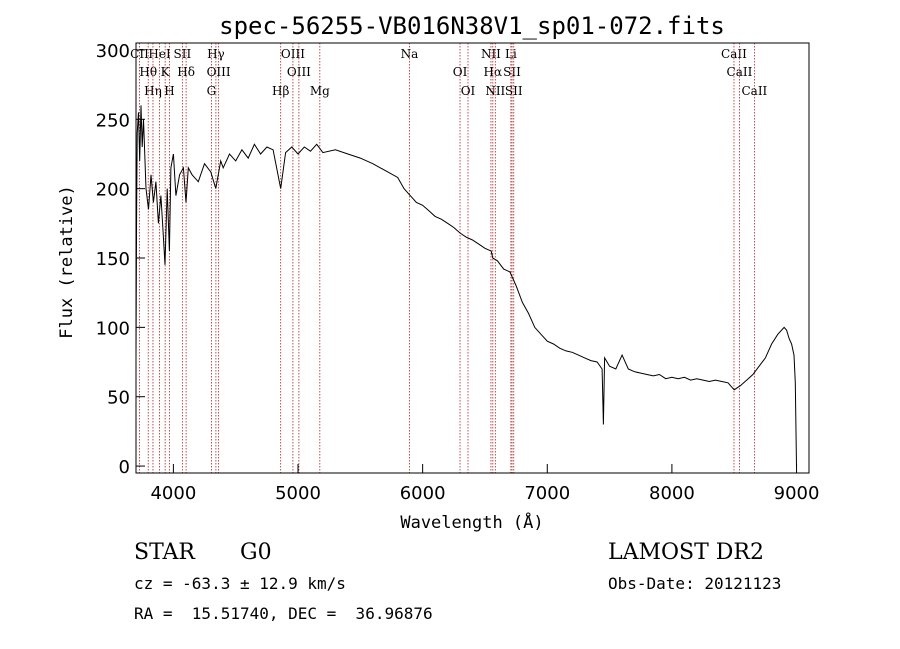 This screenshot has width=900, height=649. I want to click on line-marker-label: Hθ, so click(148, 72).